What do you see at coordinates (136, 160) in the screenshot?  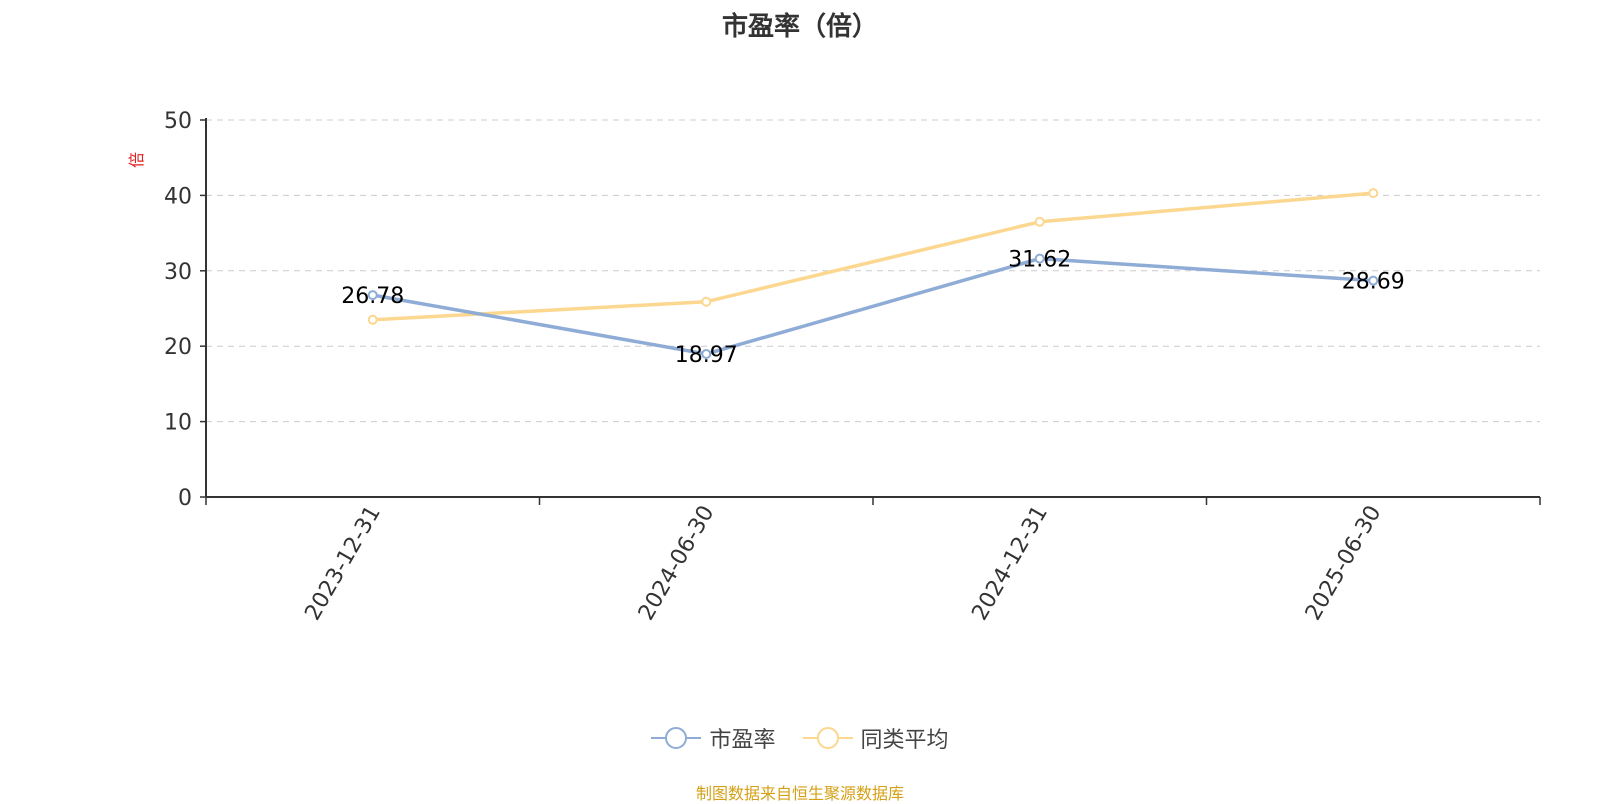 I see `y-axis-label: 倍` at bounding box center [136, 160].